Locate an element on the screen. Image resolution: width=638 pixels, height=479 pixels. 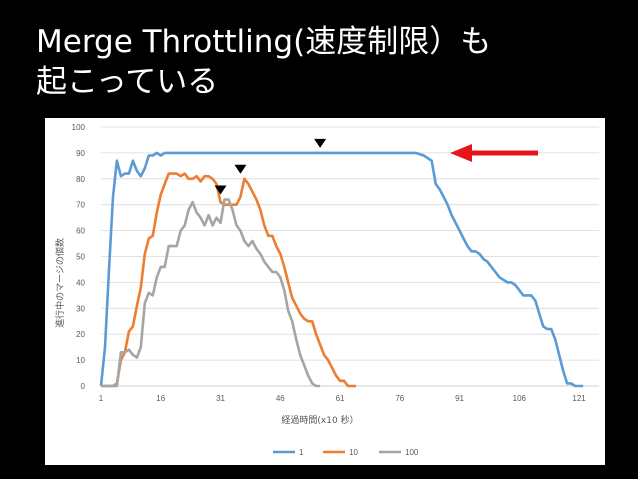
x-tick-label: 106 is located at coordinates (520, 398).